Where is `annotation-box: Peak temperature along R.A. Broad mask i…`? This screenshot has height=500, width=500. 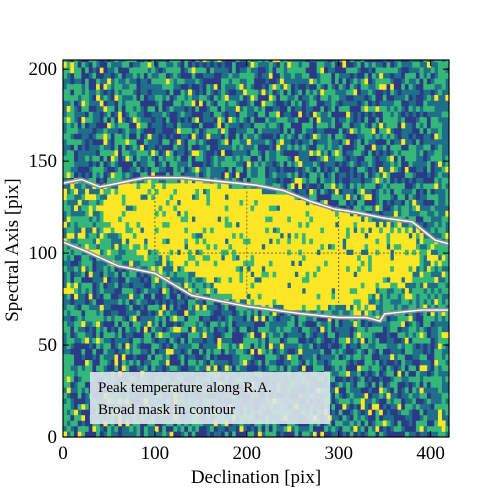 annotation-box: Peak temperature along R.A. Broad mask i… is located at coordinates (210, 398).